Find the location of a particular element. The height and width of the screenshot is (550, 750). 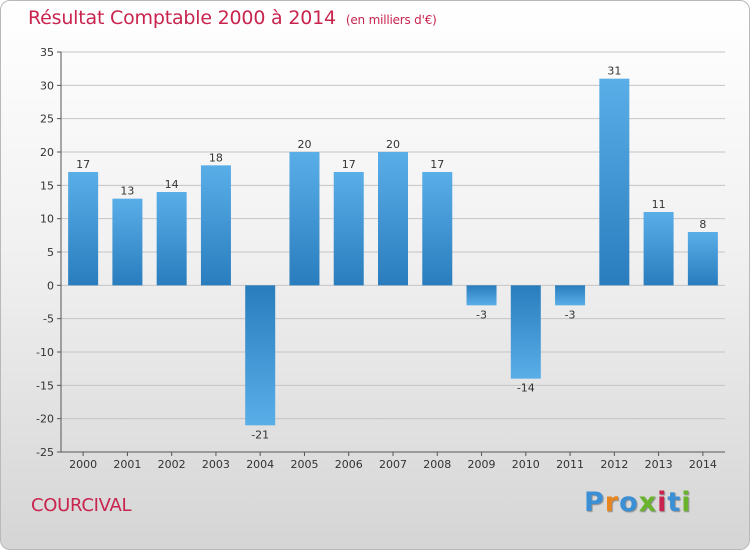

y-tick-label: -25 is located at coordinates (45, 452).